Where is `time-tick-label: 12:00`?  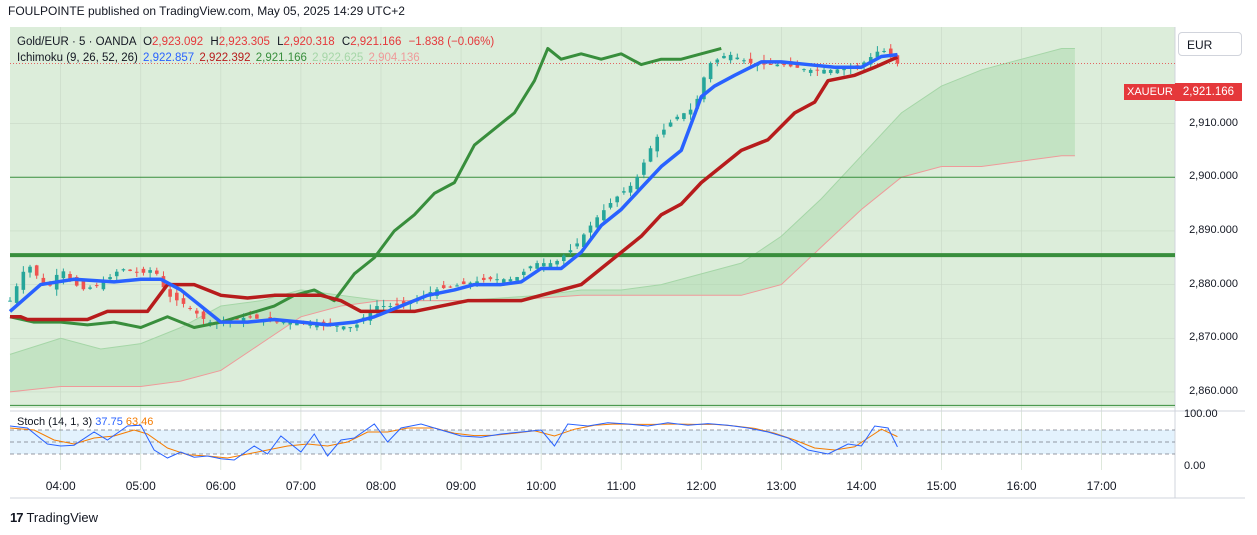 time-tick-label: 12:00 is located at coordinates (701, 486).